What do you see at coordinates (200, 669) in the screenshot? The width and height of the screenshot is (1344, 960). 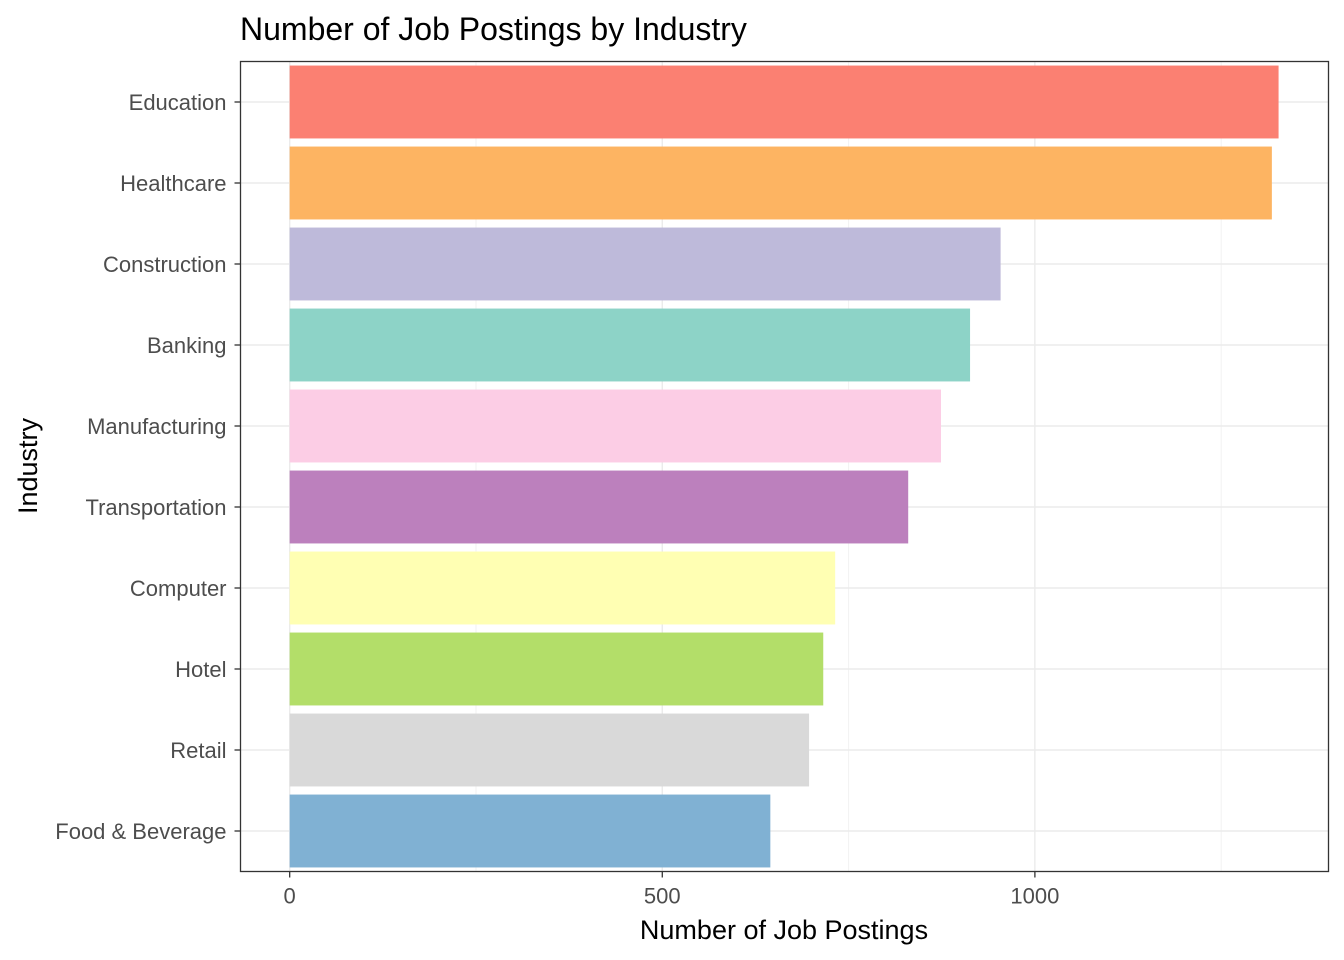 I see `y-tick-label: Hotel` at bounding box center [200, 669].